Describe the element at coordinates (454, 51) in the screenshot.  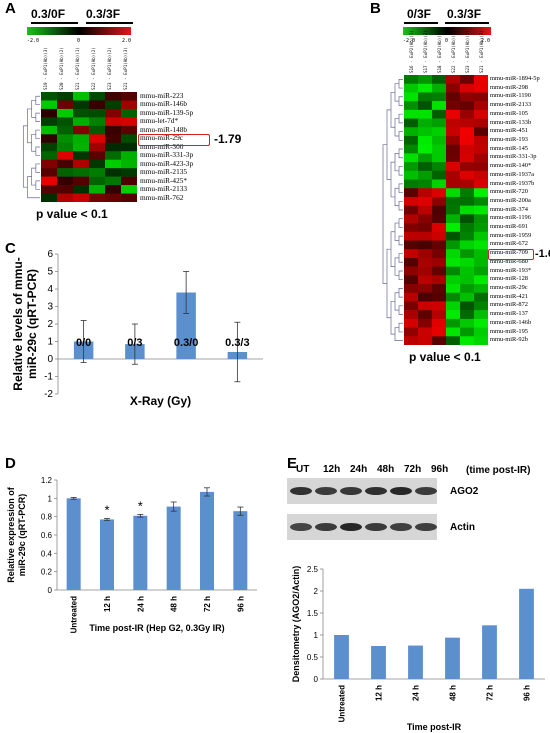
I see `sample-label: S22 - ExP1(Ab)(2)` at that location.